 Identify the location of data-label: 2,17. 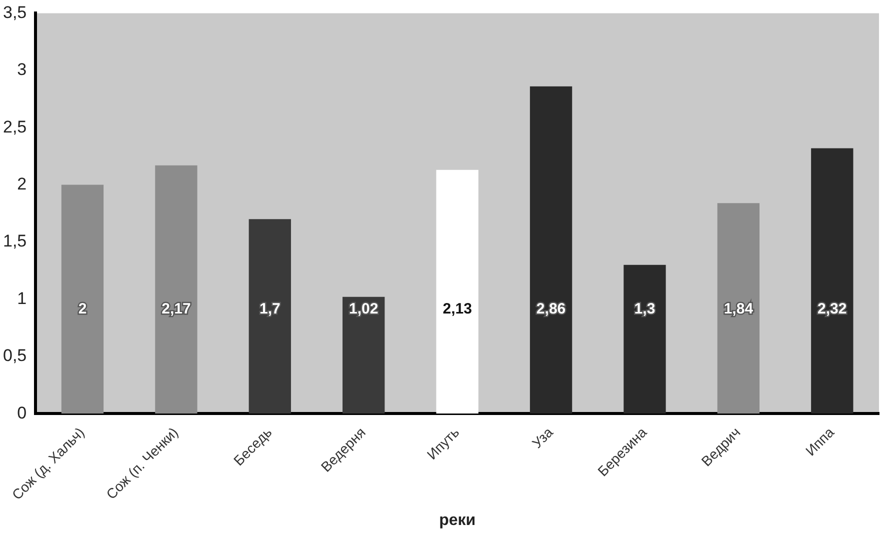
(176, 309).